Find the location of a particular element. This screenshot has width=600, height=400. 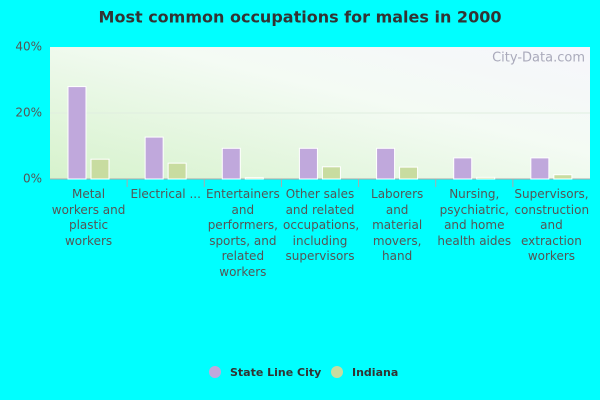

y-tick-label: 40% is located at coordinates (28, 47).